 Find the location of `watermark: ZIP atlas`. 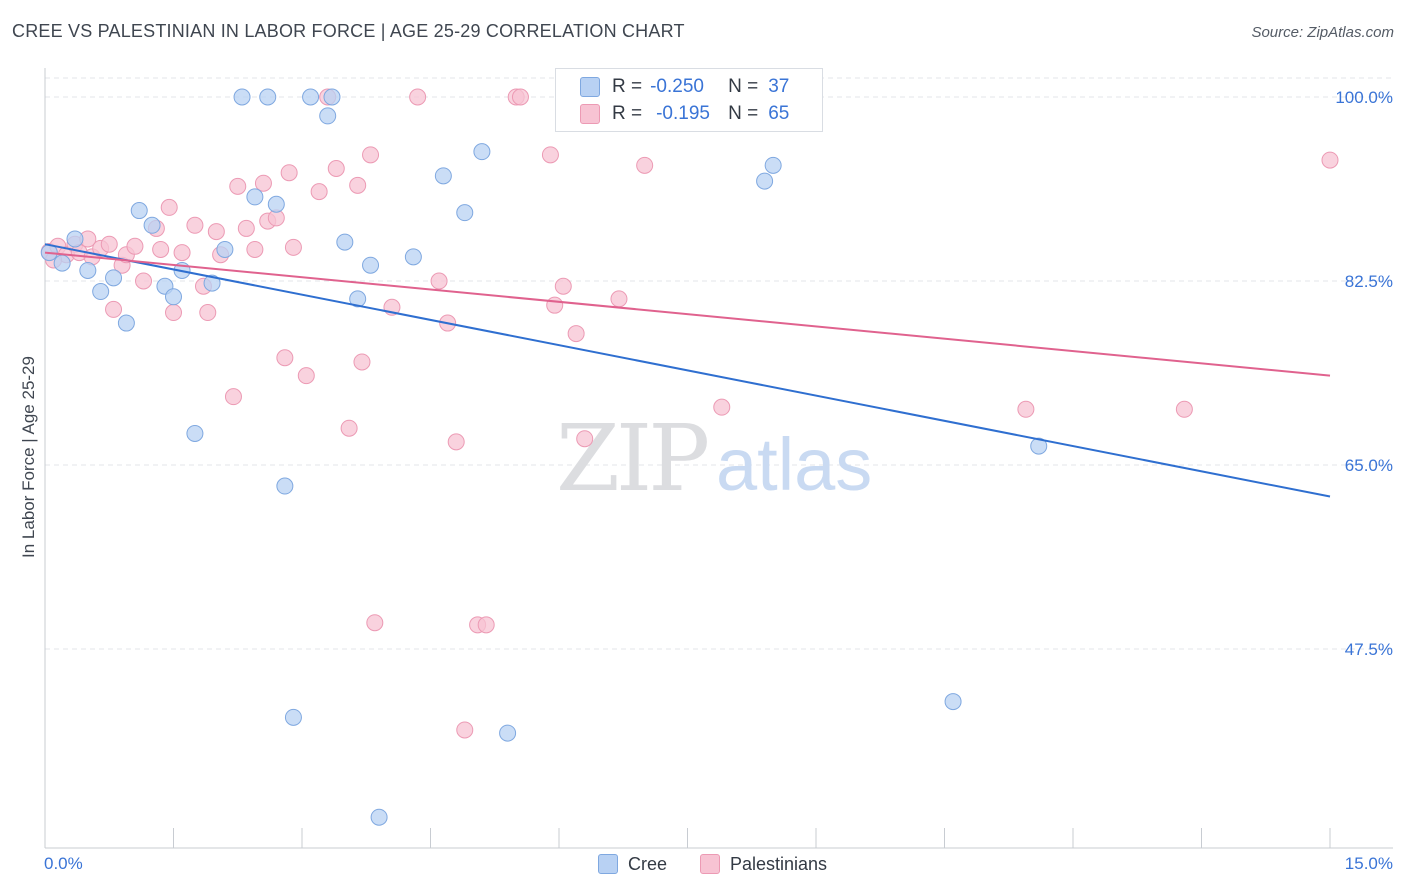

watermark: ZIP atlas is located at coordinates (714, 458).